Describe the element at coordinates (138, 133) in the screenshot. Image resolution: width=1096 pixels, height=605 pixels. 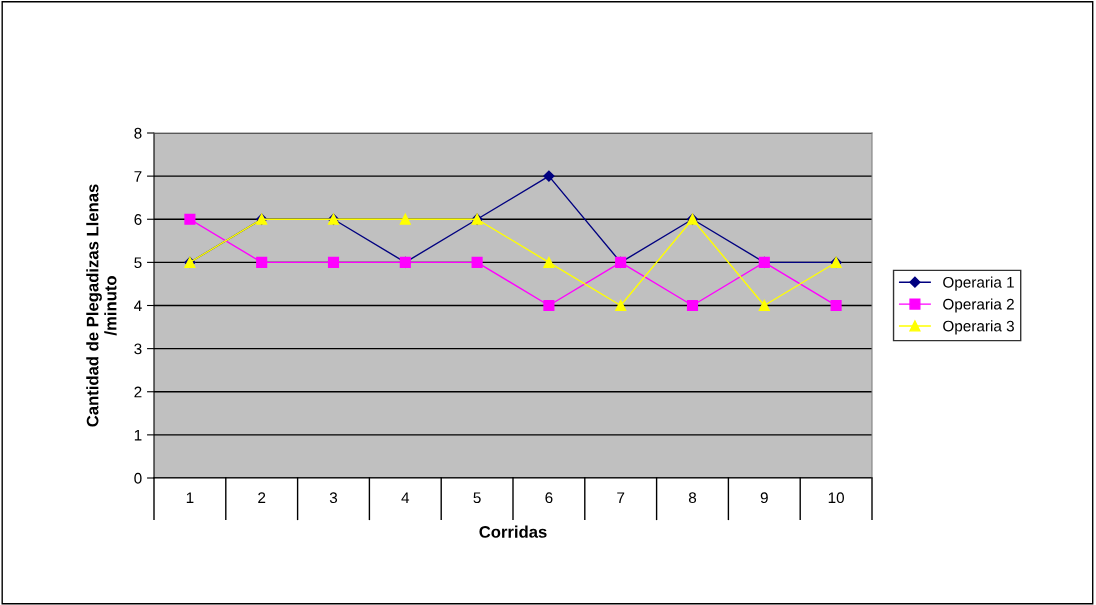
I see `y-tick-label: 8` at that location.